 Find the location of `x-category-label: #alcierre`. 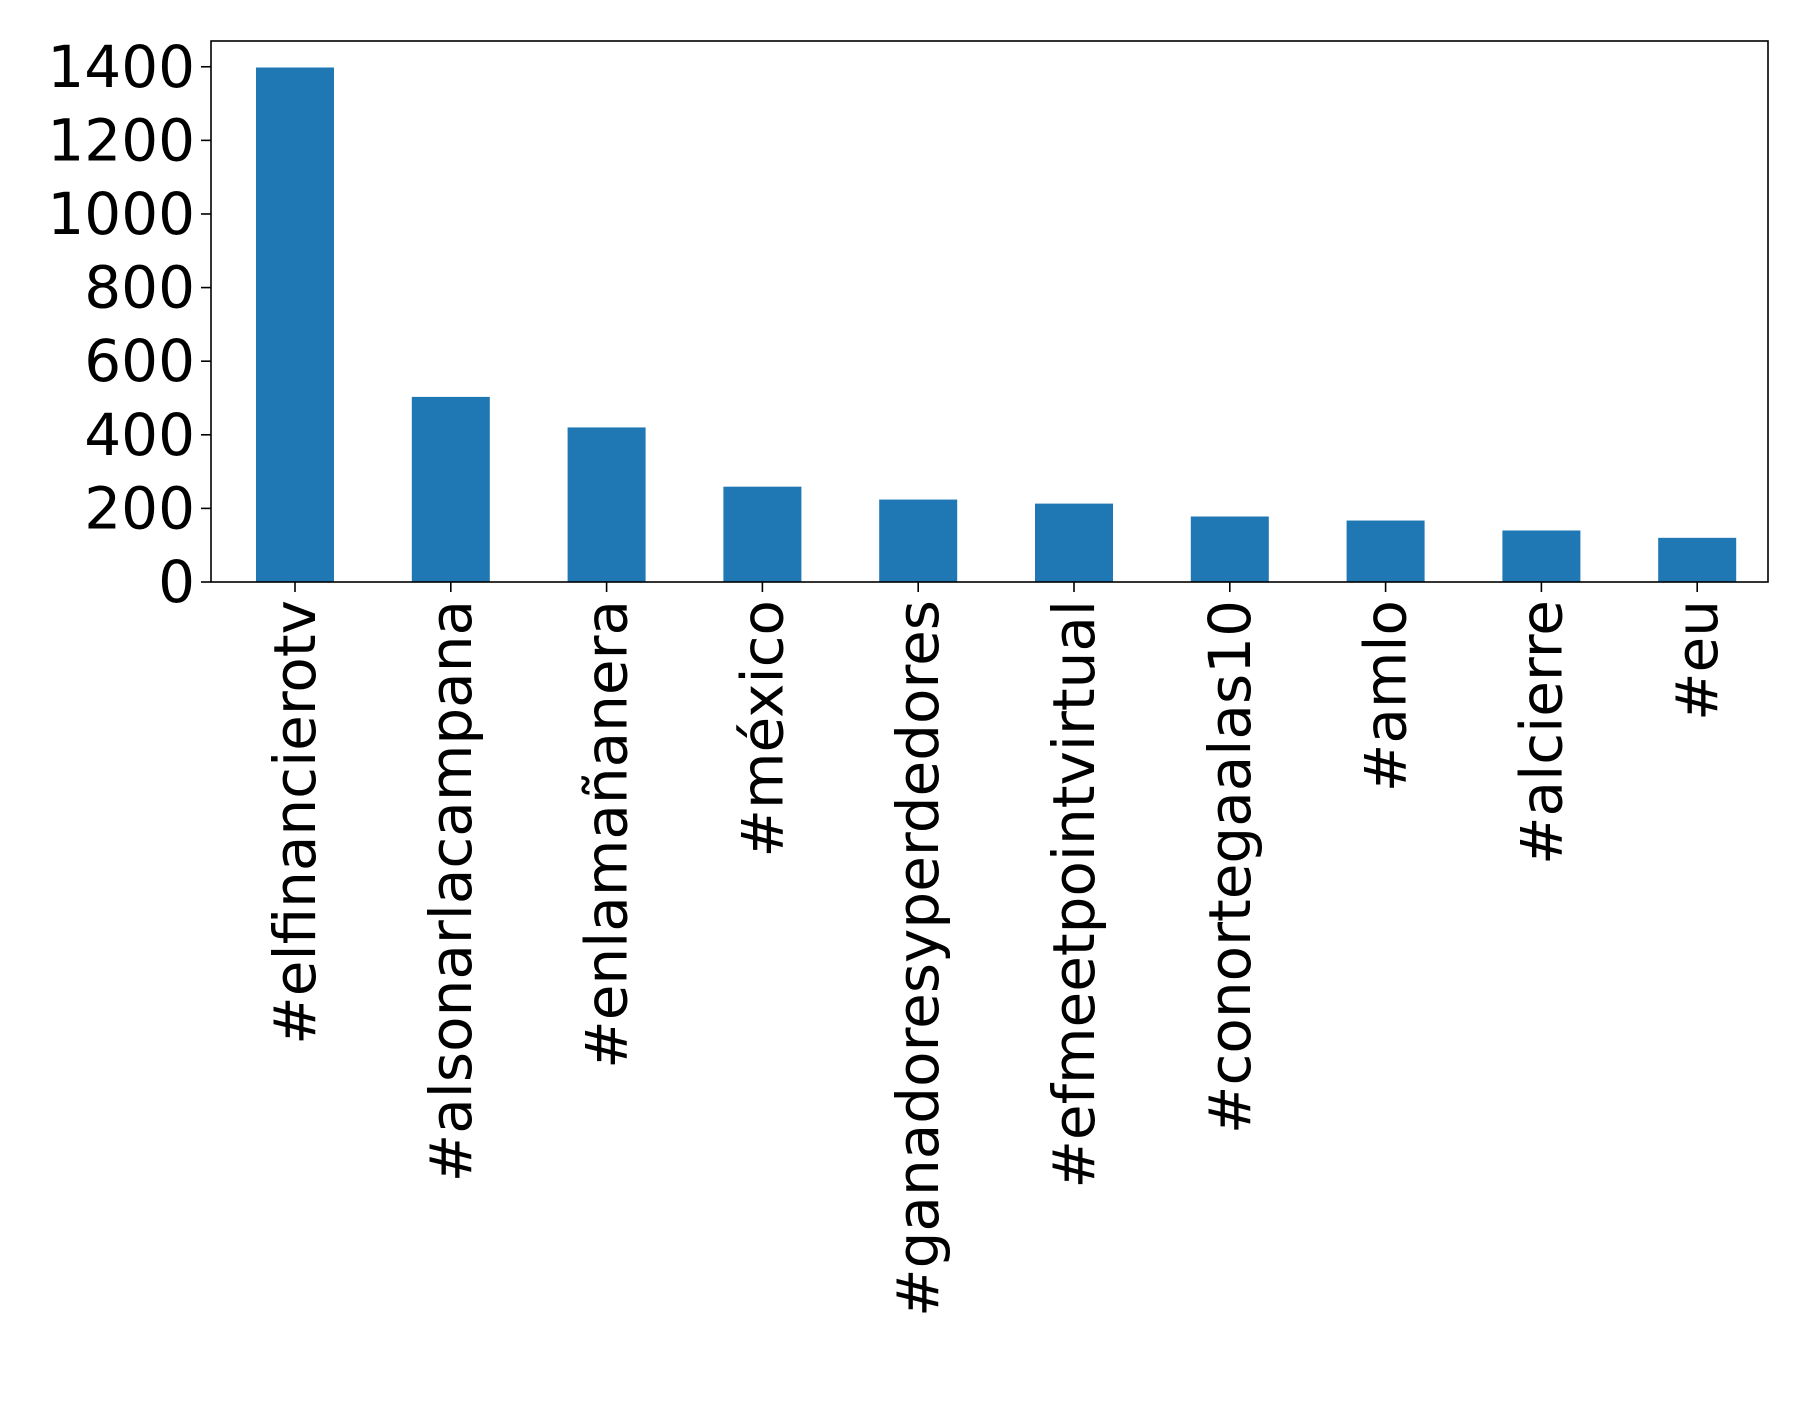

x-category-label: #alcierre is located at coordinates (1541, 732).